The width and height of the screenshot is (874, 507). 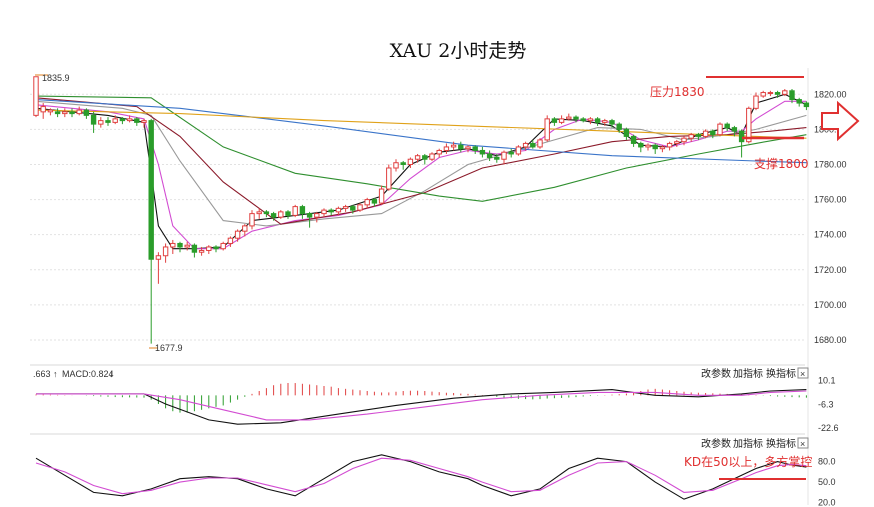 I want to click on kd-switch-indicator-button: 换指标, so click(x=781, y=443).